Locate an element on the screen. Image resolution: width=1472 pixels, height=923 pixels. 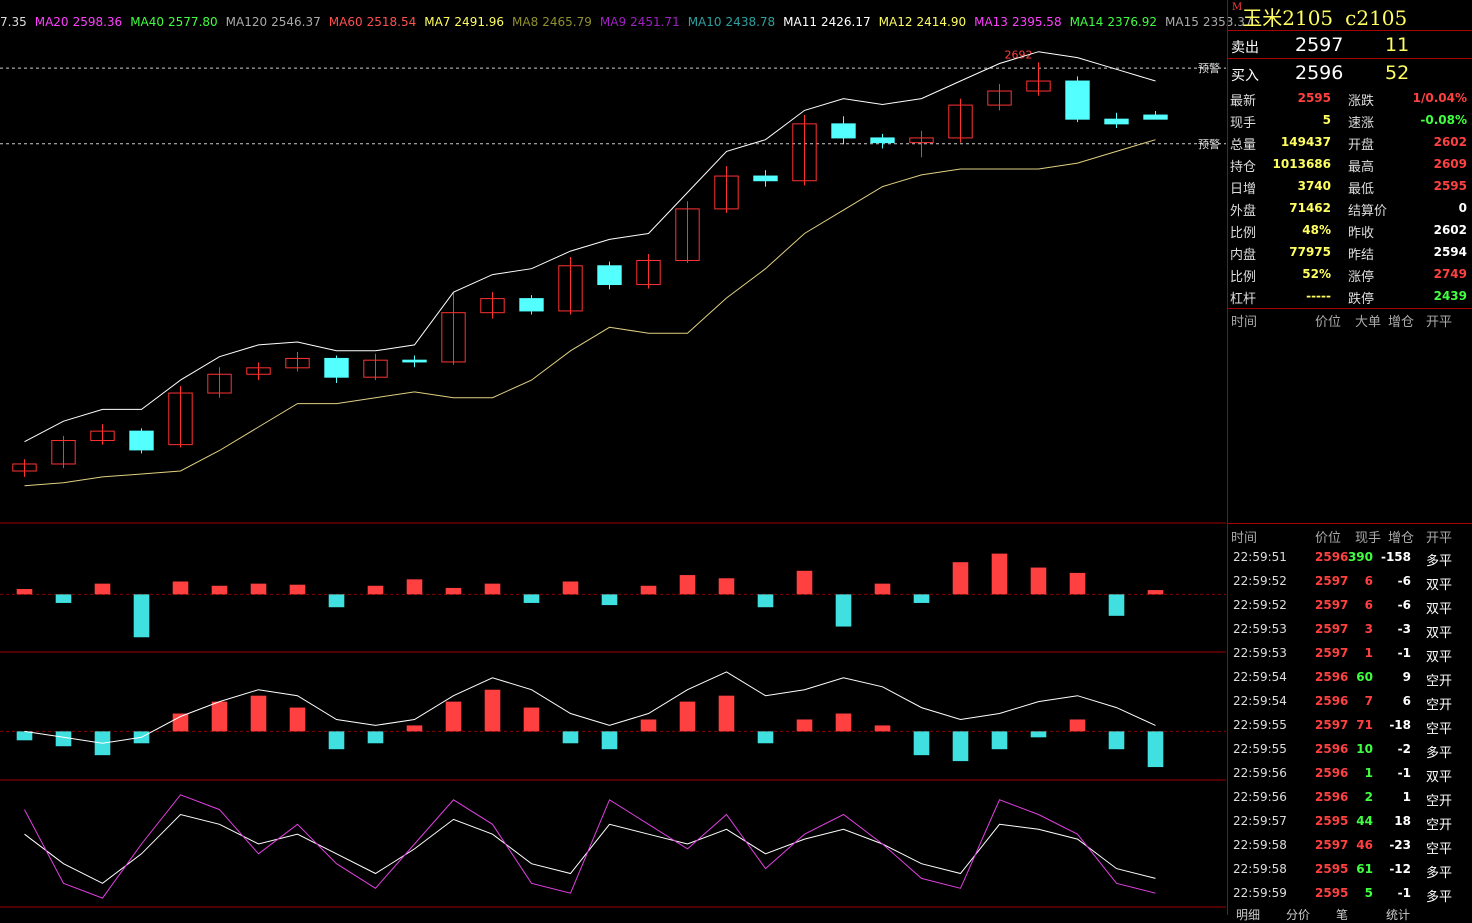
order-price: 2596 is located at coordinates (1319, 73).